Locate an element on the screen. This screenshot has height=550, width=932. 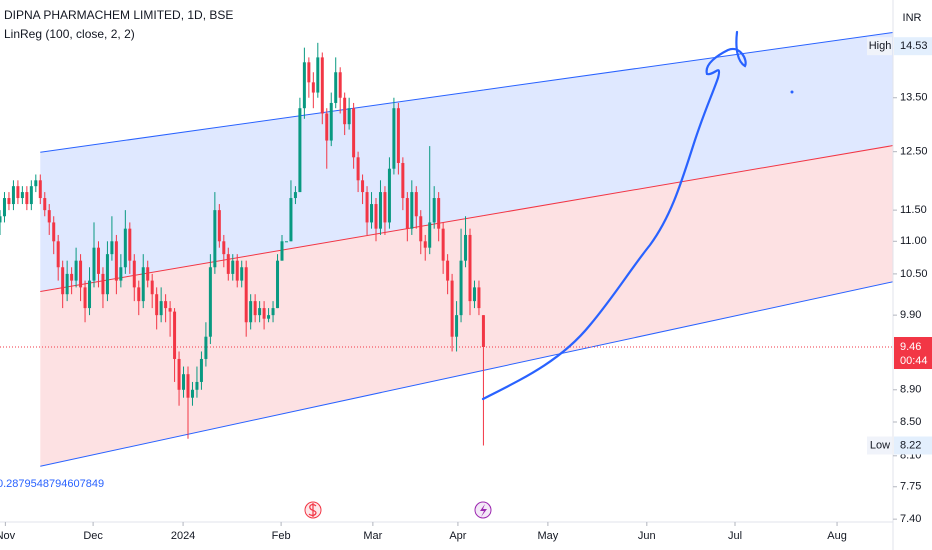
high_marker-value: 14.53 is located at coordinates (914, 46).